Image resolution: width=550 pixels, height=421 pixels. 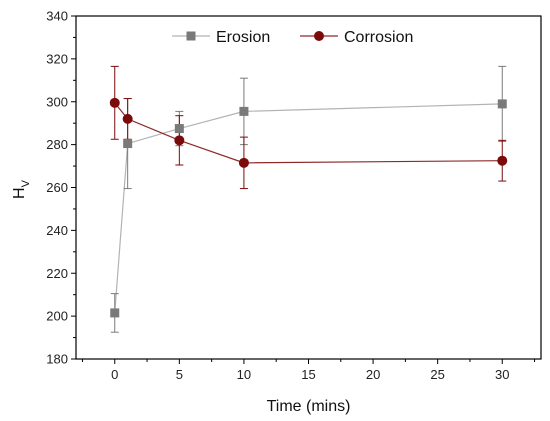 What do you see at coordinates (57, 101) in the screenshot?
I see `y-tick-label: 300` at bounding box center [57, 101].